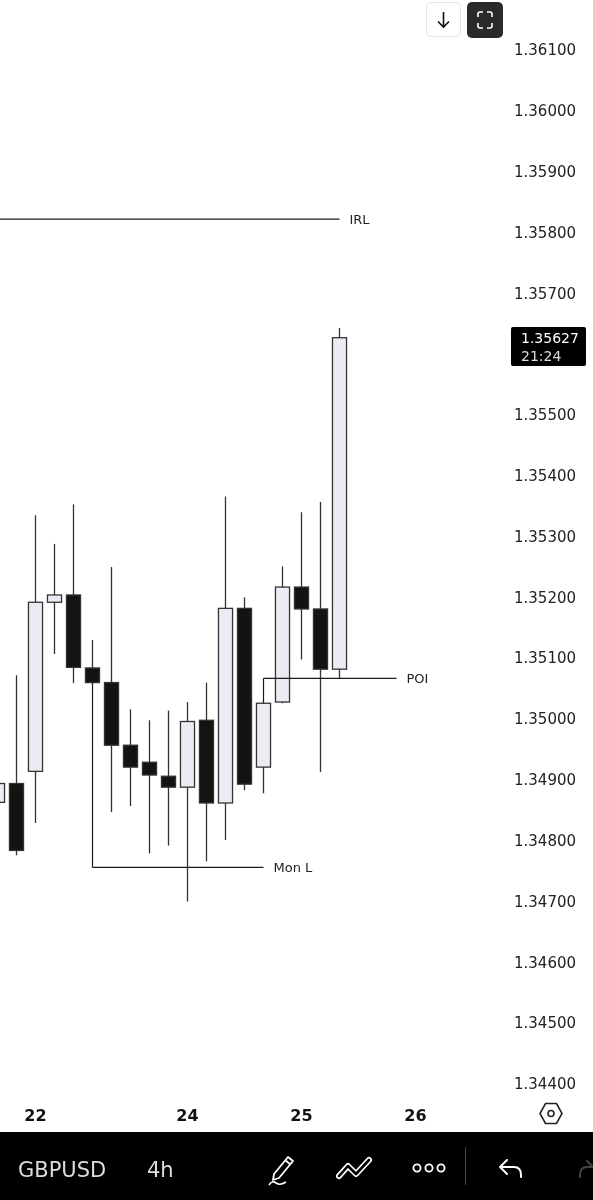  Describe the element at coordinates (160, 1170) in the screenshot. I see `text: 4h` at that location.